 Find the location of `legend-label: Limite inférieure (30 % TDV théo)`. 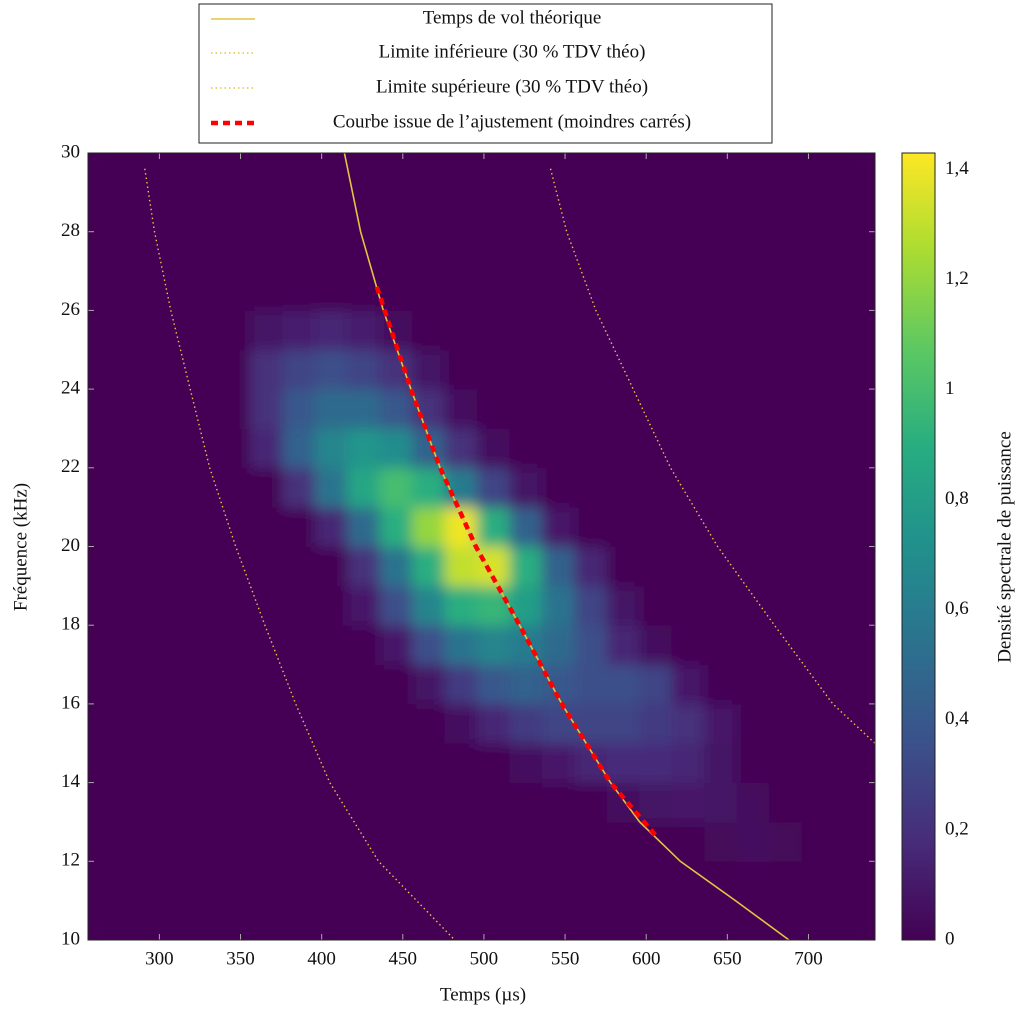

legend-label: Limite inférieure (30 % TDV théo) is located at coordinates (512, 51).